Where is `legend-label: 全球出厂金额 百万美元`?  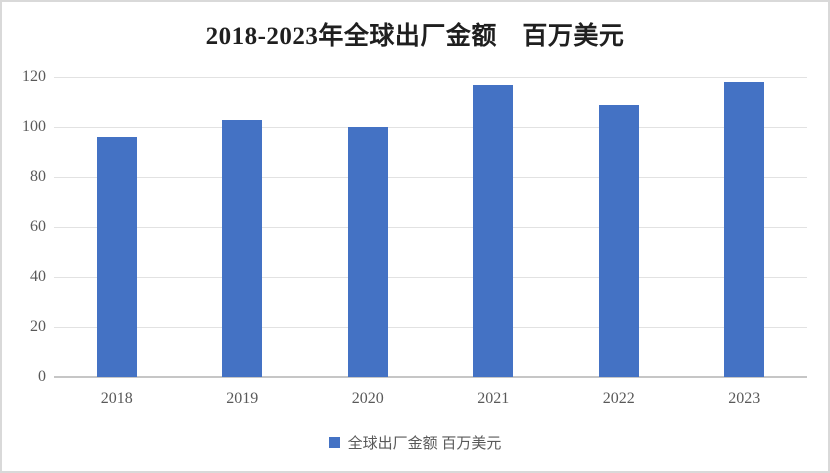 legend-label: 全球出厂金额 百万美元 is located at coordinates (424, 444).